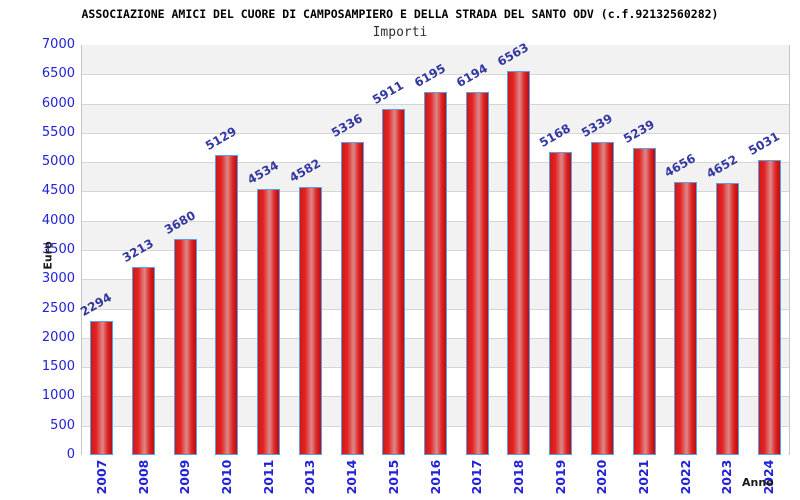  Describe the element at coordinates (144, 360) in the screenshot. I see `bar-2008` at that location.